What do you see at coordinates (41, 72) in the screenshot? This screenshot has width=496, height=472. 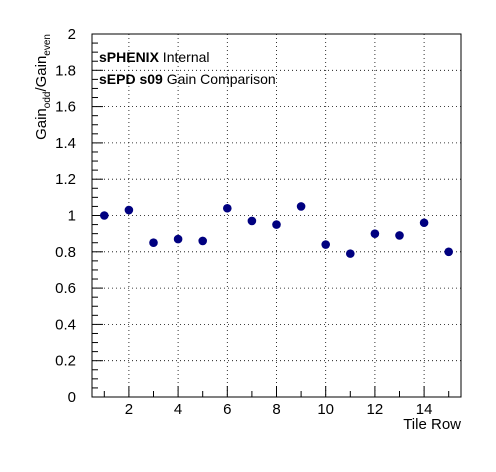 I see `y-label-base2: Gain` at bounding box center [41, 72].